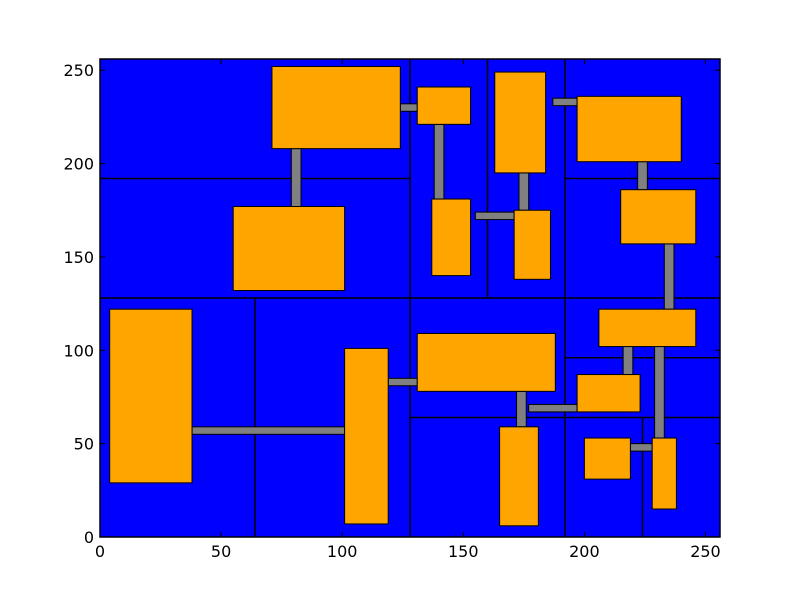  Describe the element at coordinates (78, 350) in the screenshot. I see `y-tick-label: 100` at that location.